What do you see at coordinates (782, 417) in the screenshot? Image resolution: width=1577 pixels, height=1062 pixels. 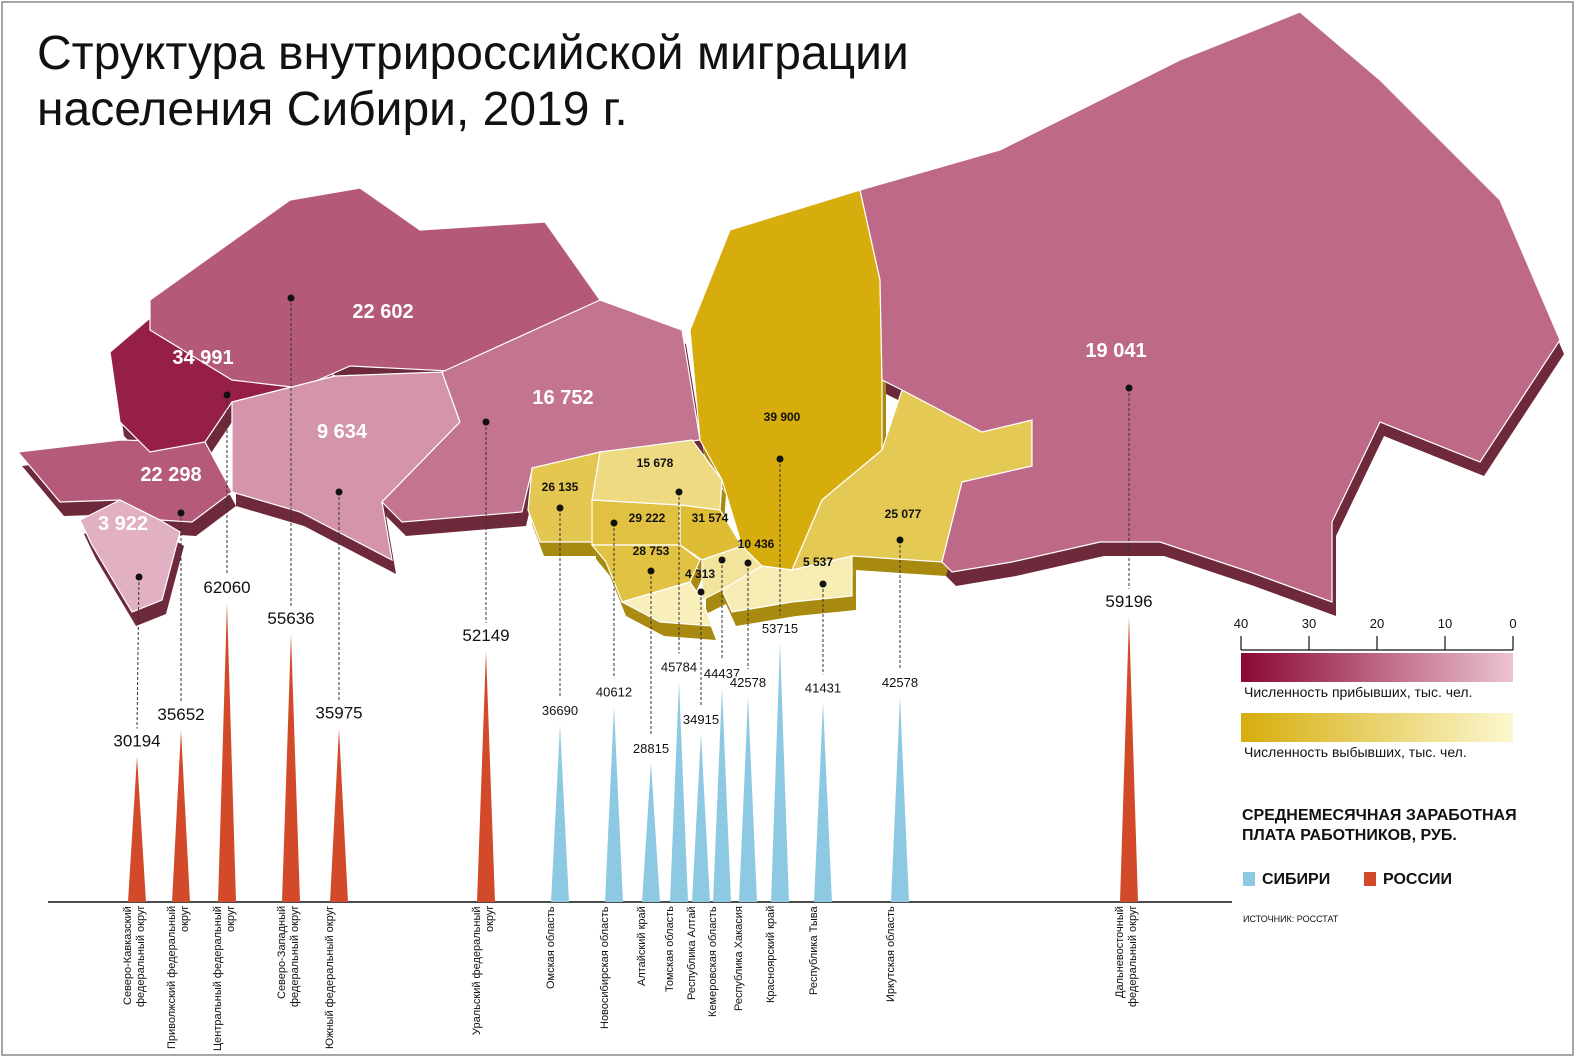 I see `region-label: 39 900` at bounding box center [782, 417].